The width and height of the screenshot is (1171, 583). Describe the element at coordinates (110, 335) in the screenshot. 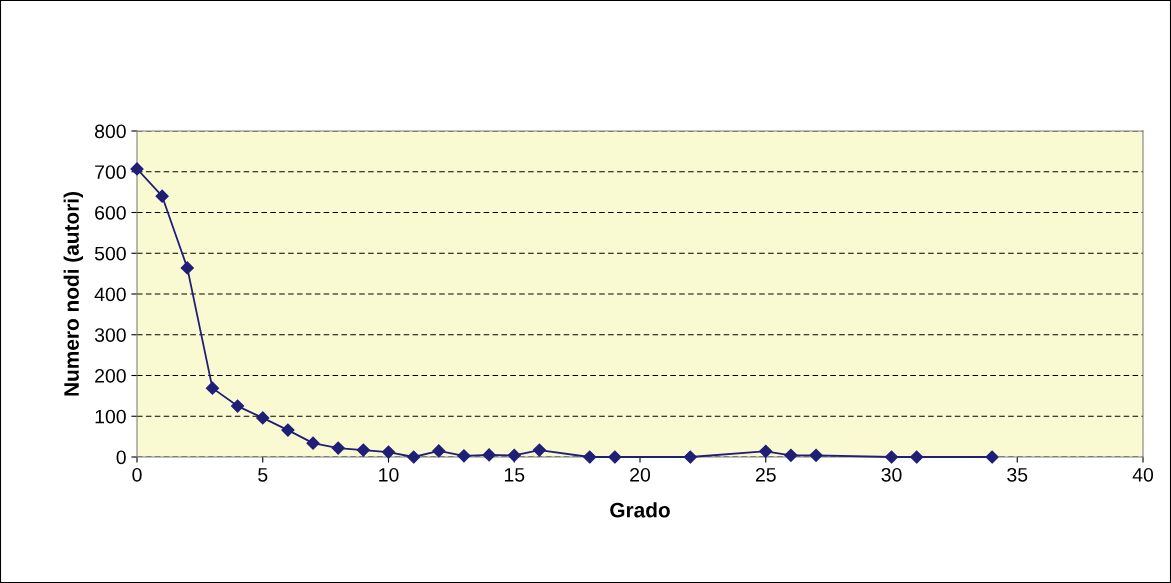

I see `y-tick-label: 300` at that location.